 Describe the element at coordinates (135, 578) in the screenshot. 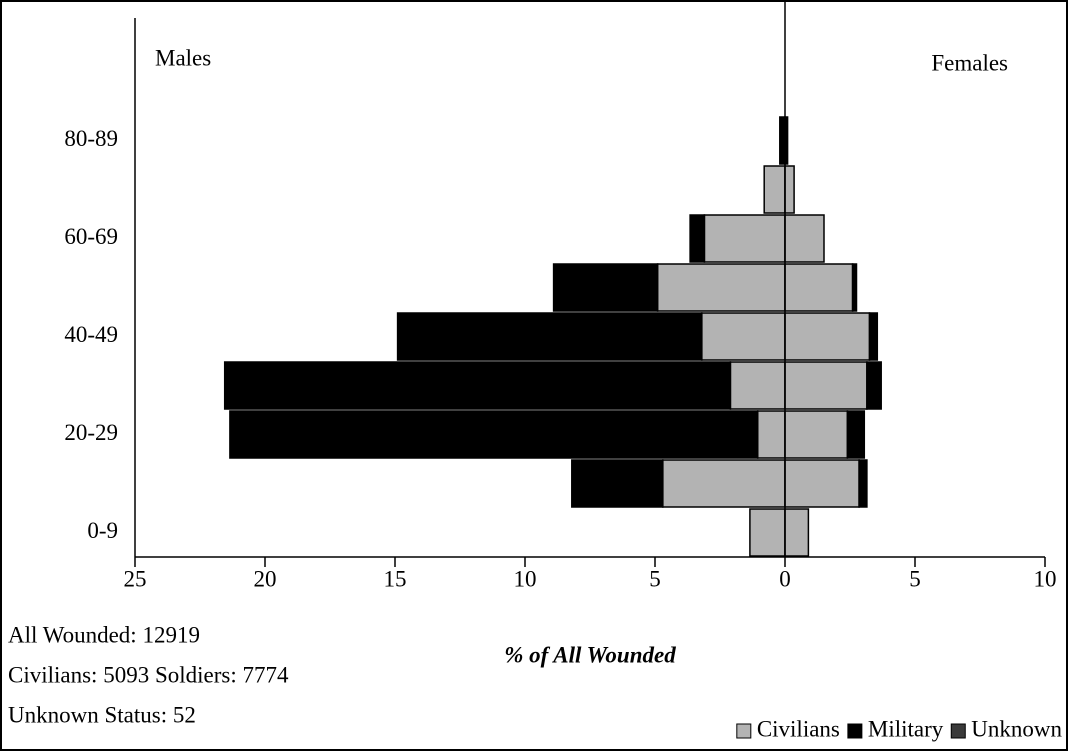

I see `x-tick-label: 25` at that location.